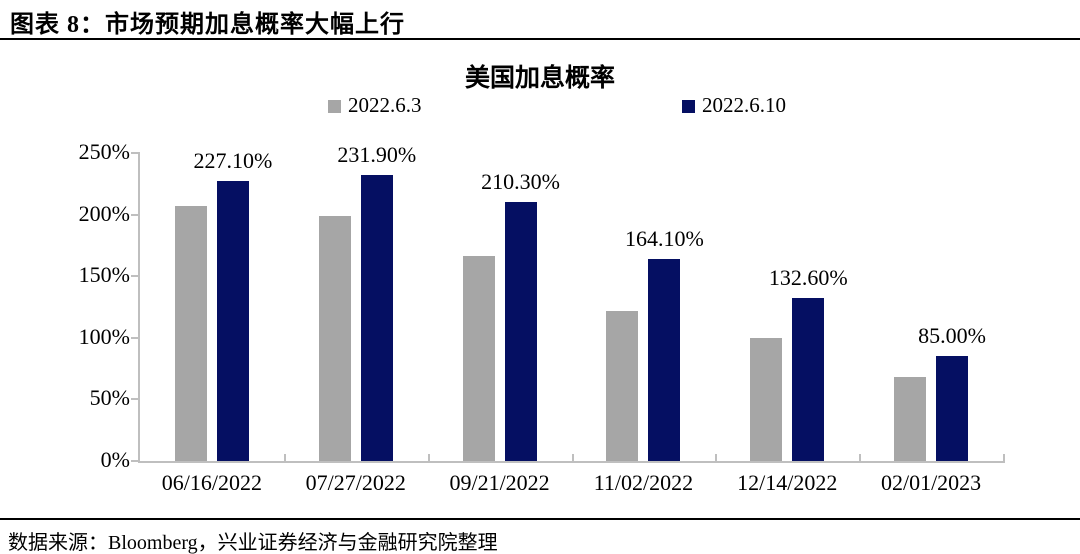 The width and height of the screenshot is (1080, 554). I want to click on x-axis-category-label: 11/02/2022, so click(643, 482).